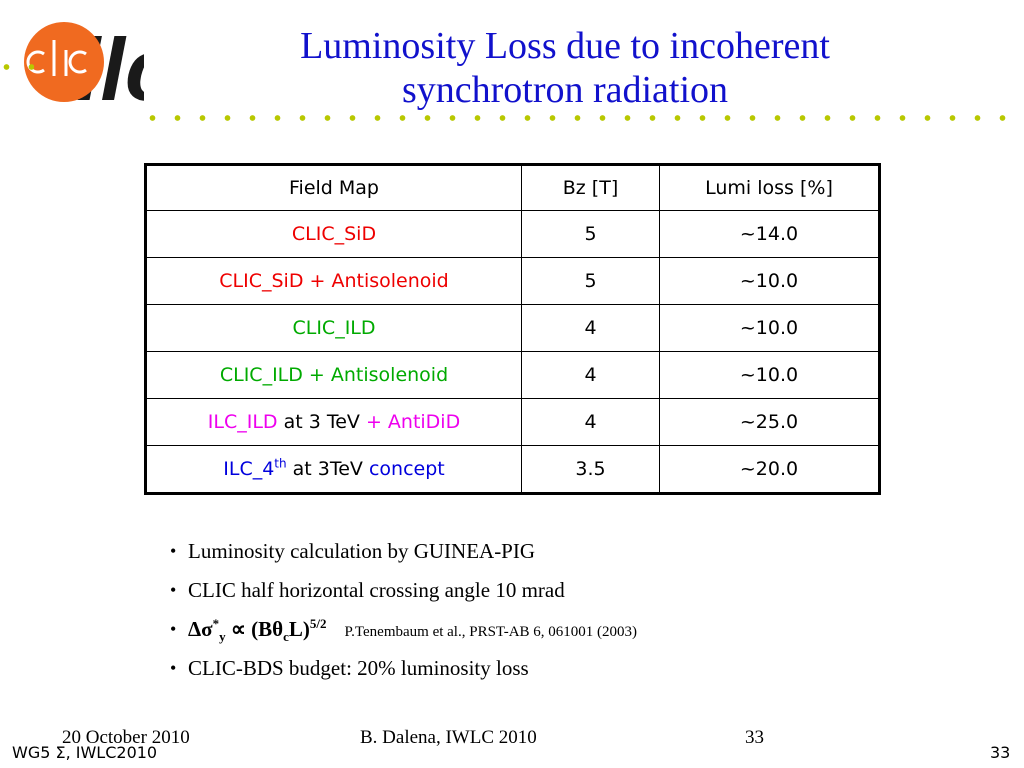  I want to click on table-row: CLIC_SiD + Antisolenoid 5 ~10.0, so click(512, 281).